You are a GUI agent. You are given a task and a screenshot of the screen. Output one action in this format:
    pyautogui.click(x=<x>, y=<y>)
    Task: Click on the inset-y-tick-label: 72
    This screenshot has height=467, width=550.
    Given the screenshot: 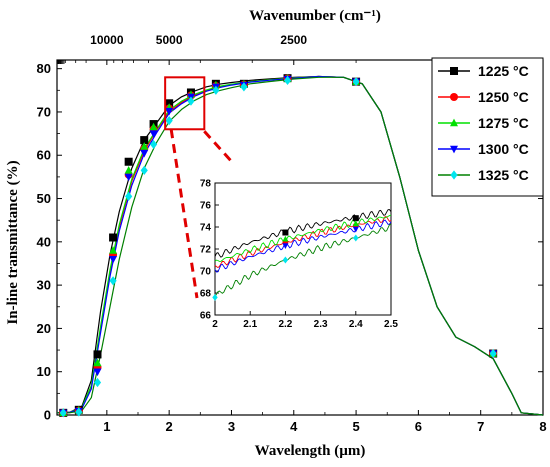 What is the action you would take?
    pyautogui.click(x=206, y=250)
    